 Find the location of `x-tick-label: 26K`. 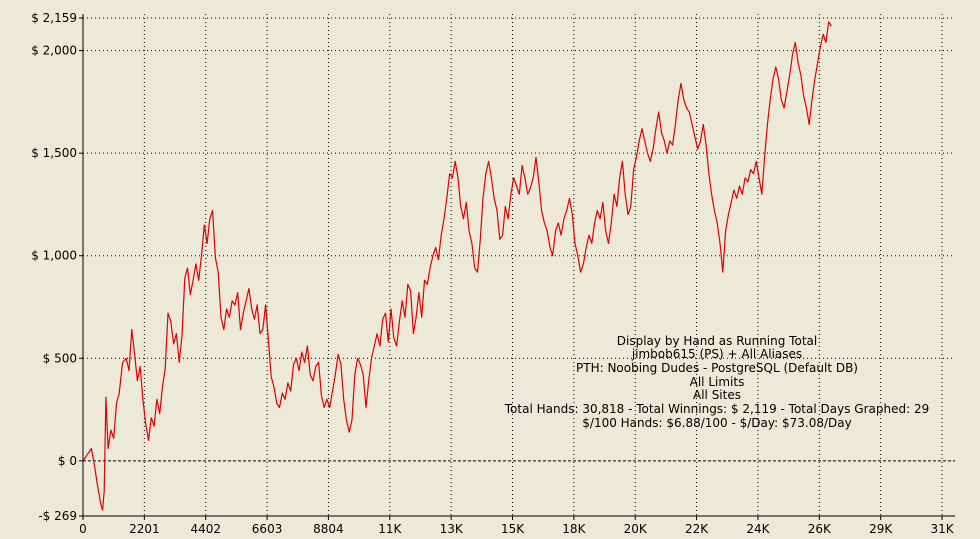

x-tick-label: 26K is located at coordinates (820, 529).